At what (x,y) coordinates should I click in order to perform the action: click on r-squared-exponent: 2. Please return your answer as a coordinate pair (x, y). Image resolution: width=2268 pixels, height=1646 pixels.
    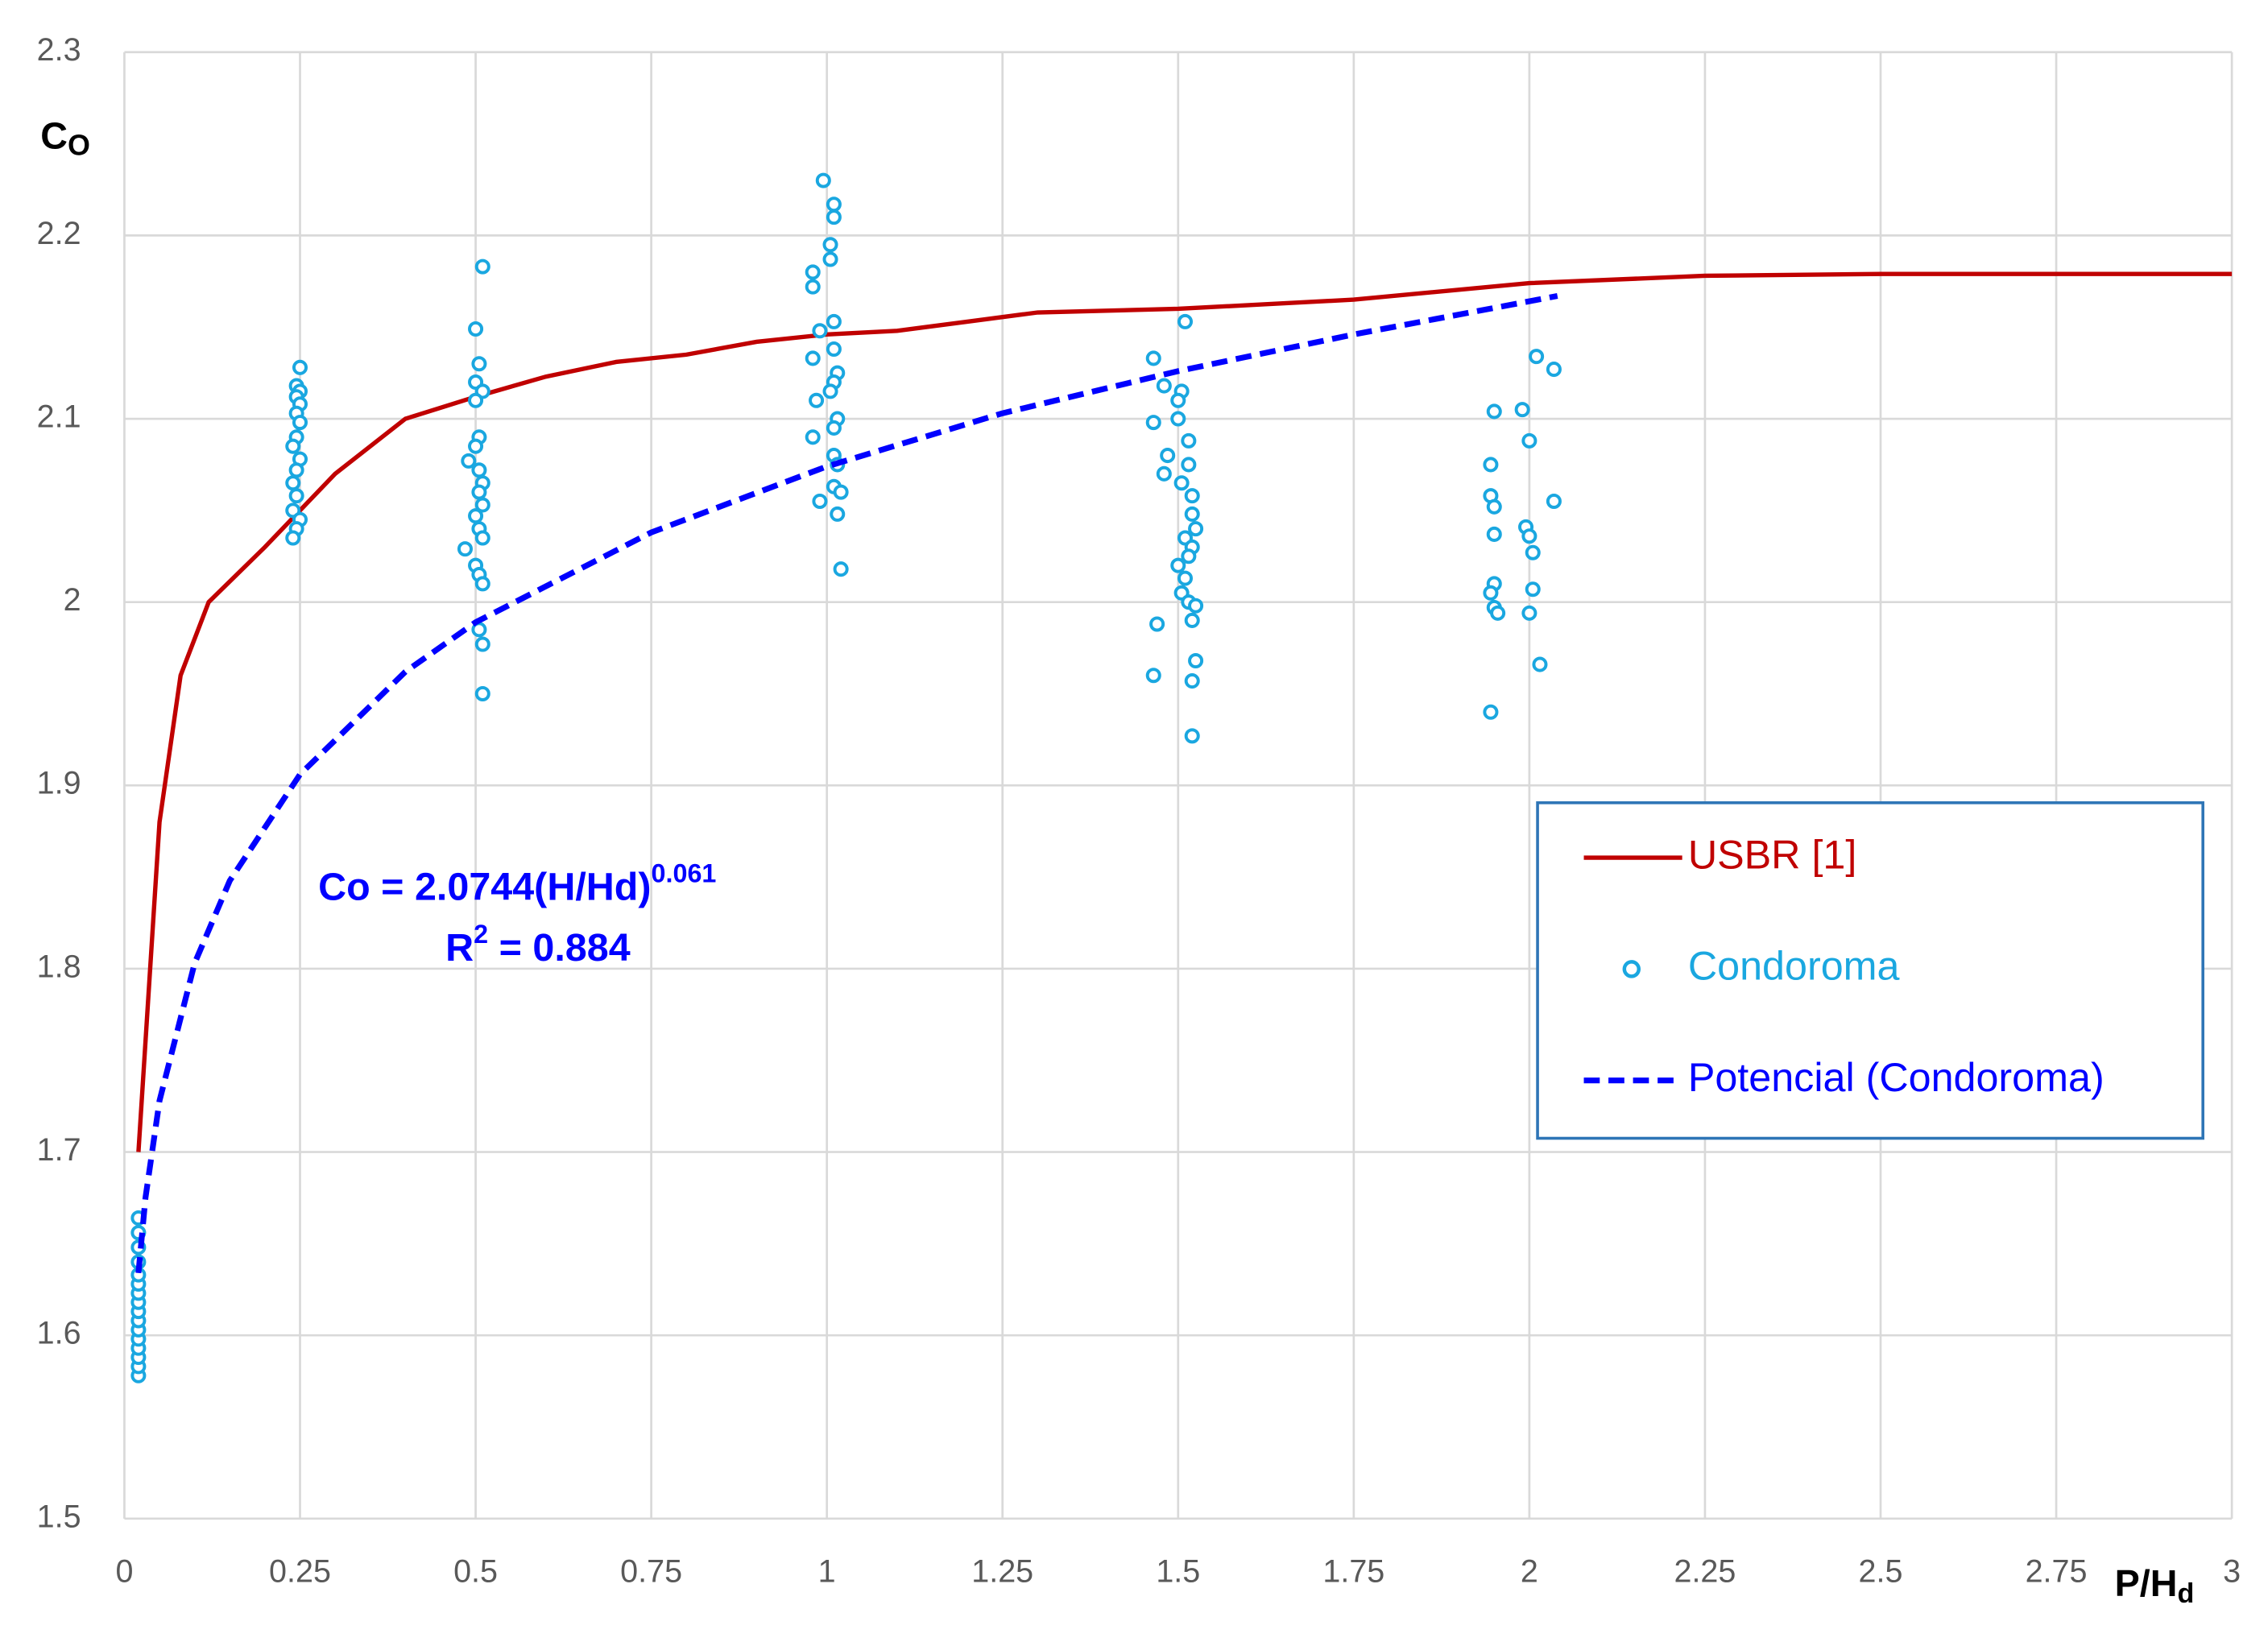
    Looking at the image, I should click on (481, 934).